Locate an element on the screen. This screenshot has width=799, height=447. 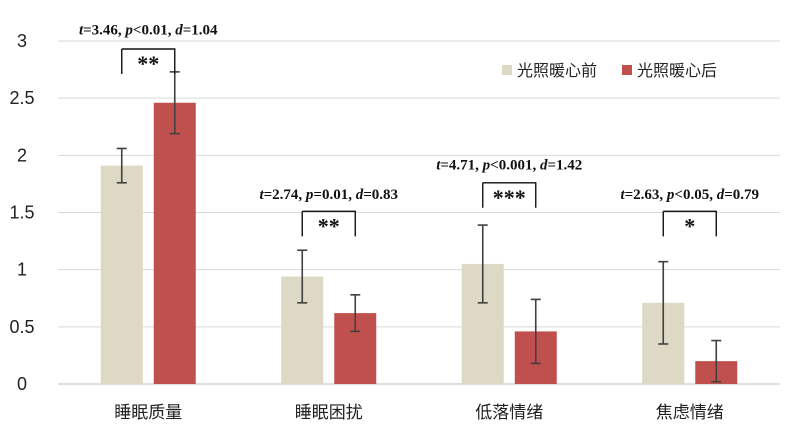
category-label: 低落情绪 is located at coordinates (509, 413).